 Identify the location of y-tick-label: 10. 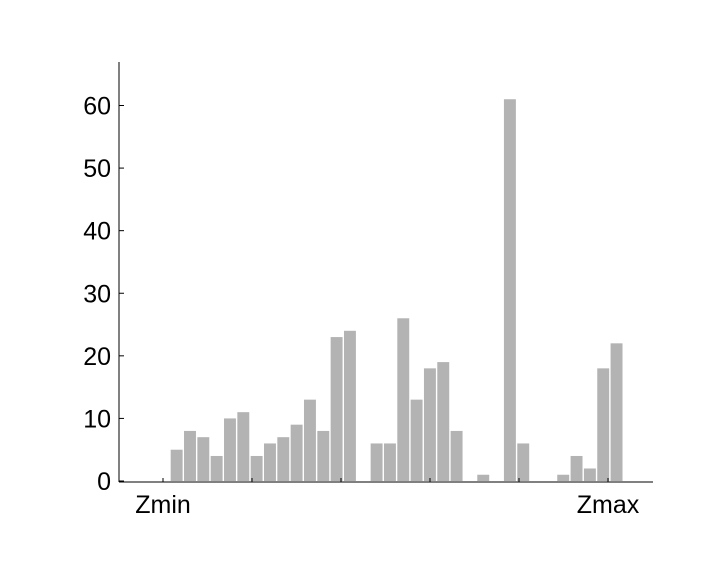
(97, 419).